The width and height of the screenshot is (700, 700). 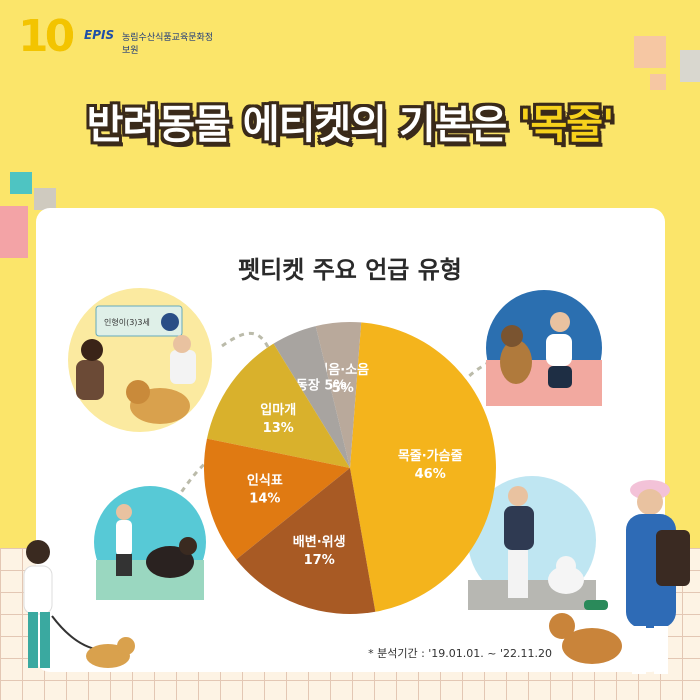 I want to click on deco-square-gray-left, so click(x=45, y=199).